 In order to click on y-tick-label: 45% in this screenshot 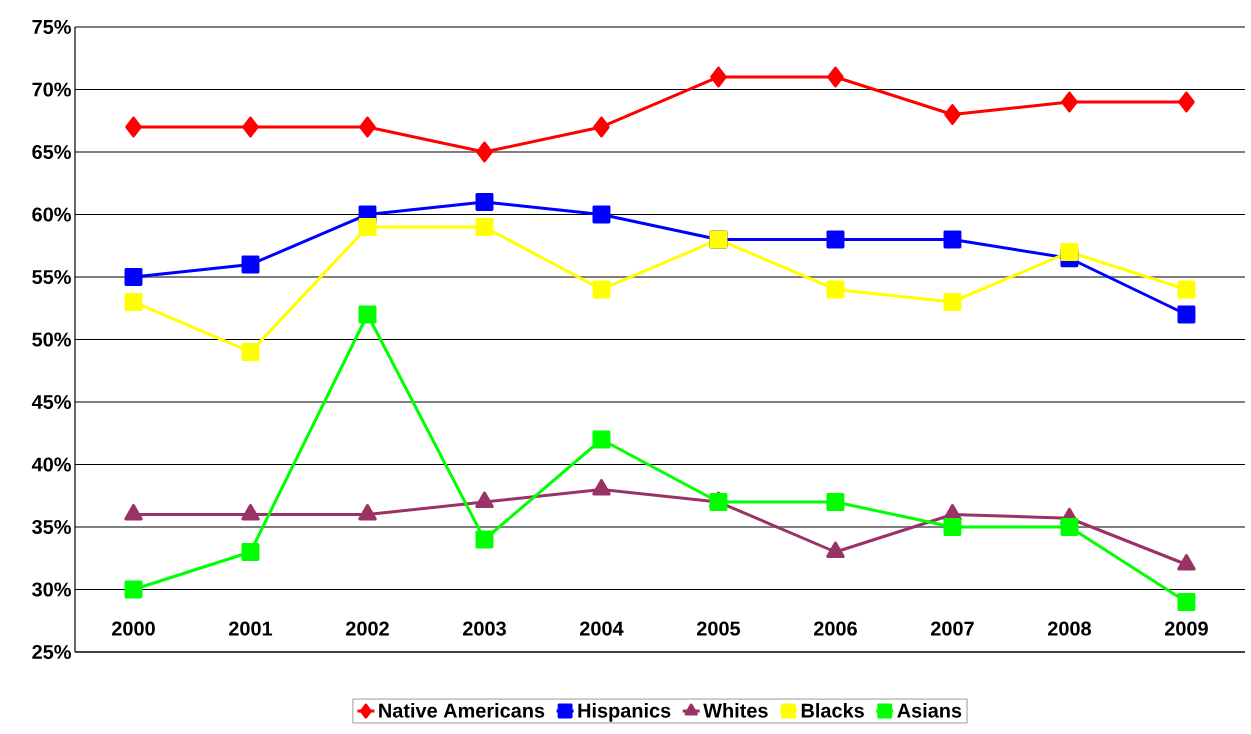, I will do `click(51, 402)`.